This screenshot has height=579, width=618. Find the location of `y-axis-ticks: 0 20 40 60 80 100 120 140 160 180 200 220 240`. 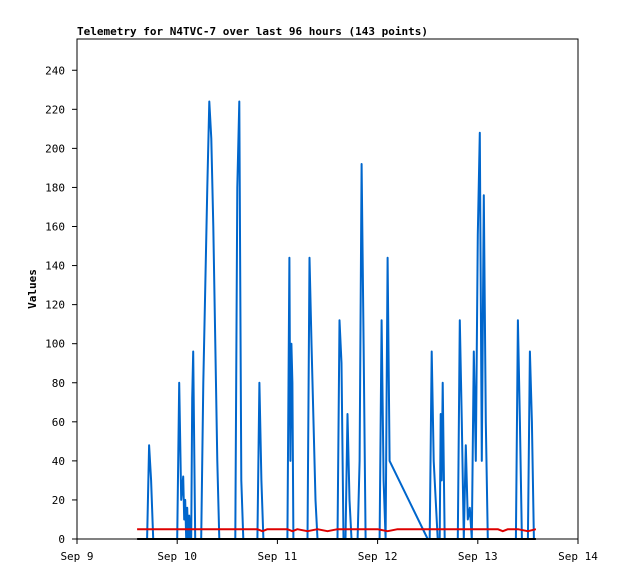

y-axis-ticks: 0 20 40 60 80 100 120 140 160 180 200 220 240 is located at coordinates (61, 305).